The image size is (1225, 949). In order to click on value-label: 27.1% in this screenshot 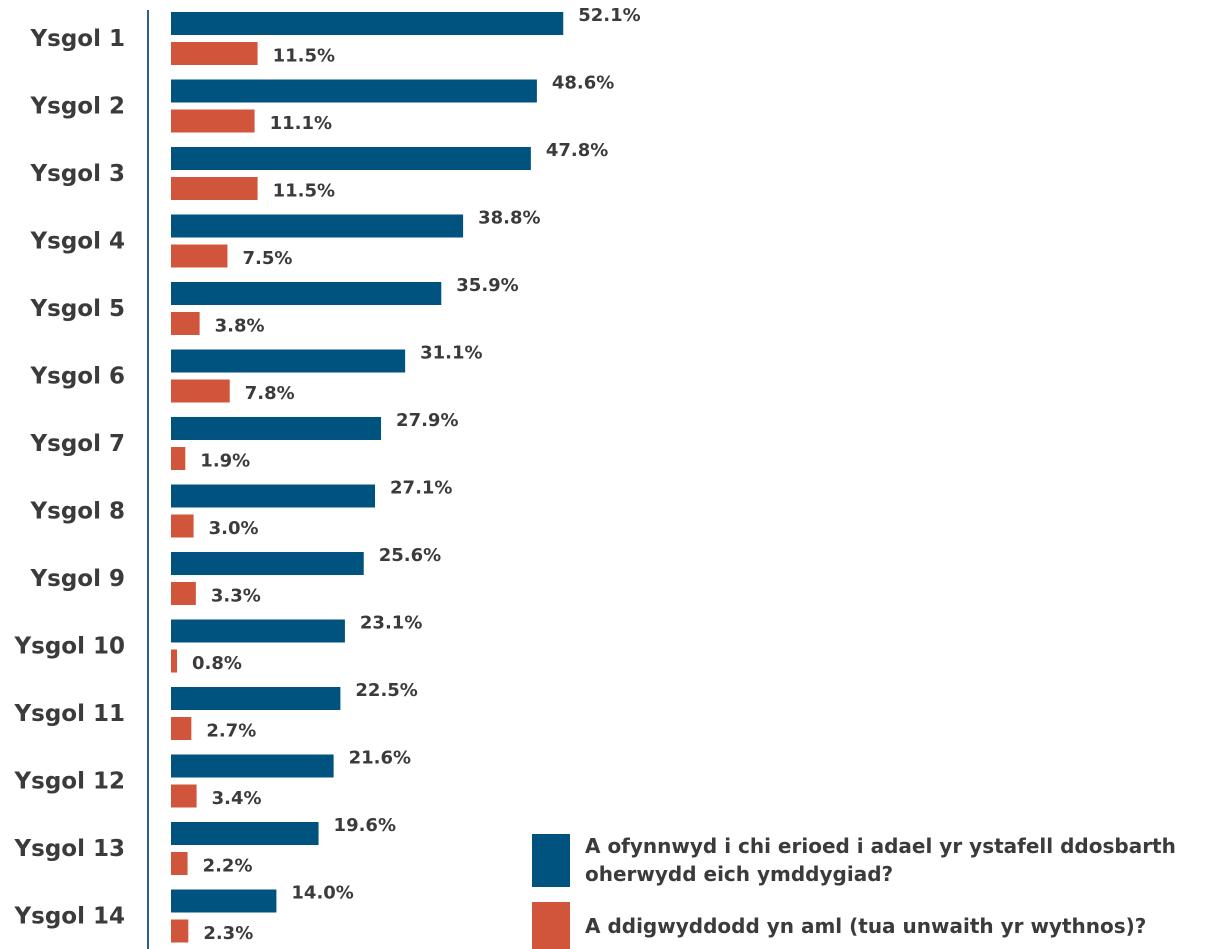, I will do `click(421, 488)`.